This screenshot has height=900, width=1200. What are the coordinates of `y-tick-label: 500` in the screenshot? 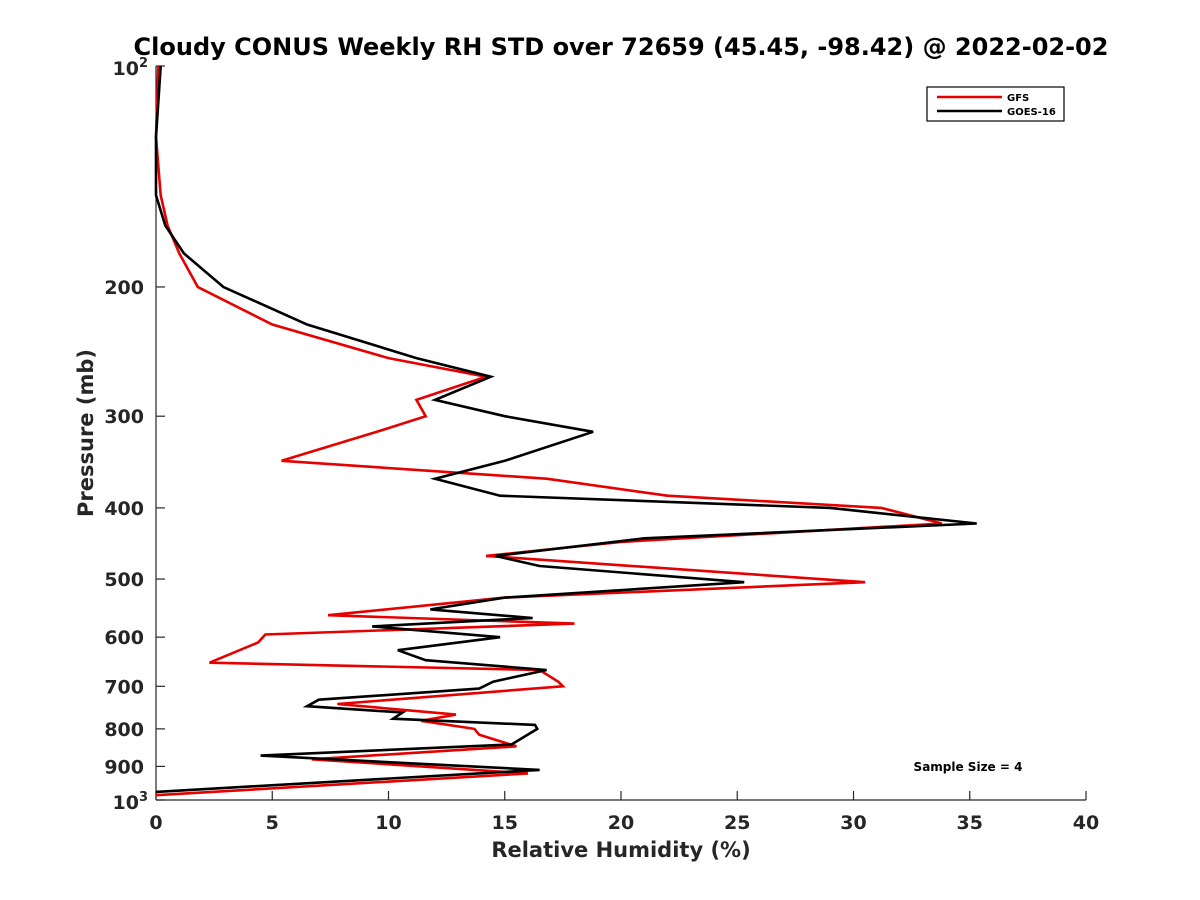 It's located at (124, 580).